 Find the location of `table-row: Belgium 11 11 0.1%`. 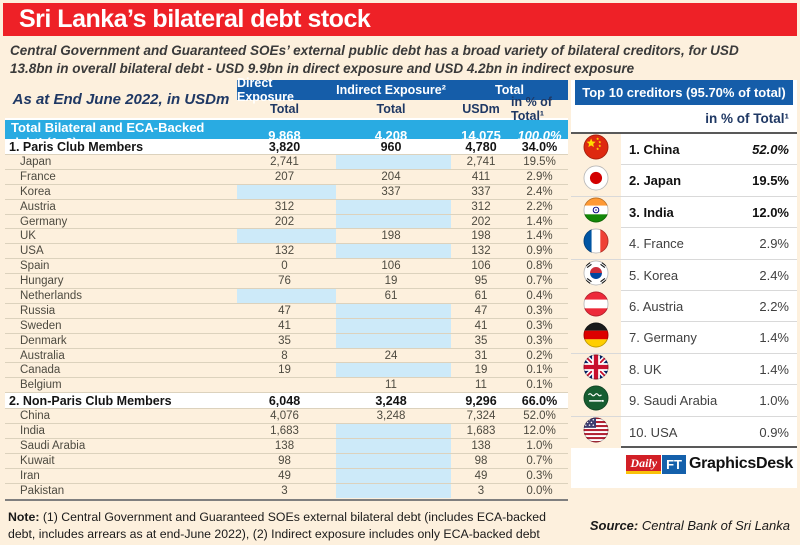

table-row: Belgium 11 11 0.1% is located at coordinates (286, 384).